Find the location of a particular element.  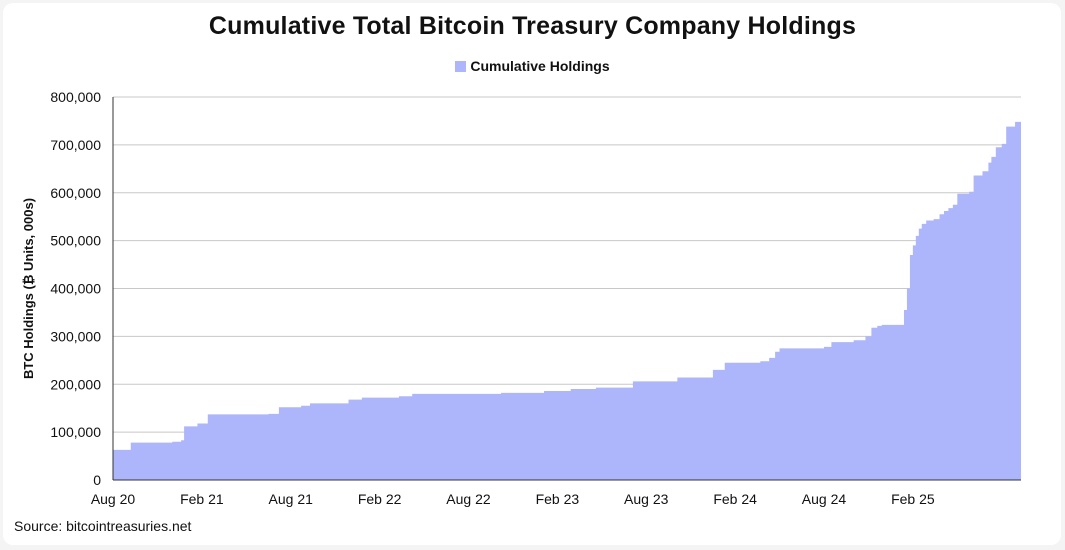

legend-label: Cumulative Holdings is located at coordinates (540, 66).